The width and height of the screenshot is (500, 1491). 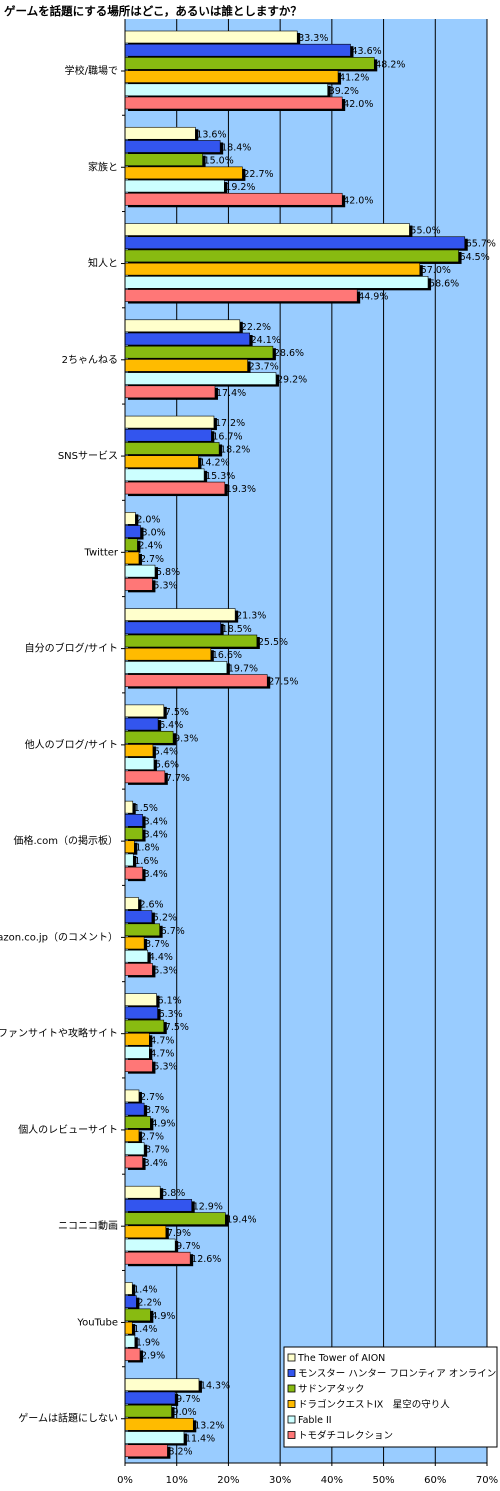 What do you see at coordinates (487, 1480) in the screenshot?
I see `x-tick-label: 70%` at bounding box center [487, 1480].